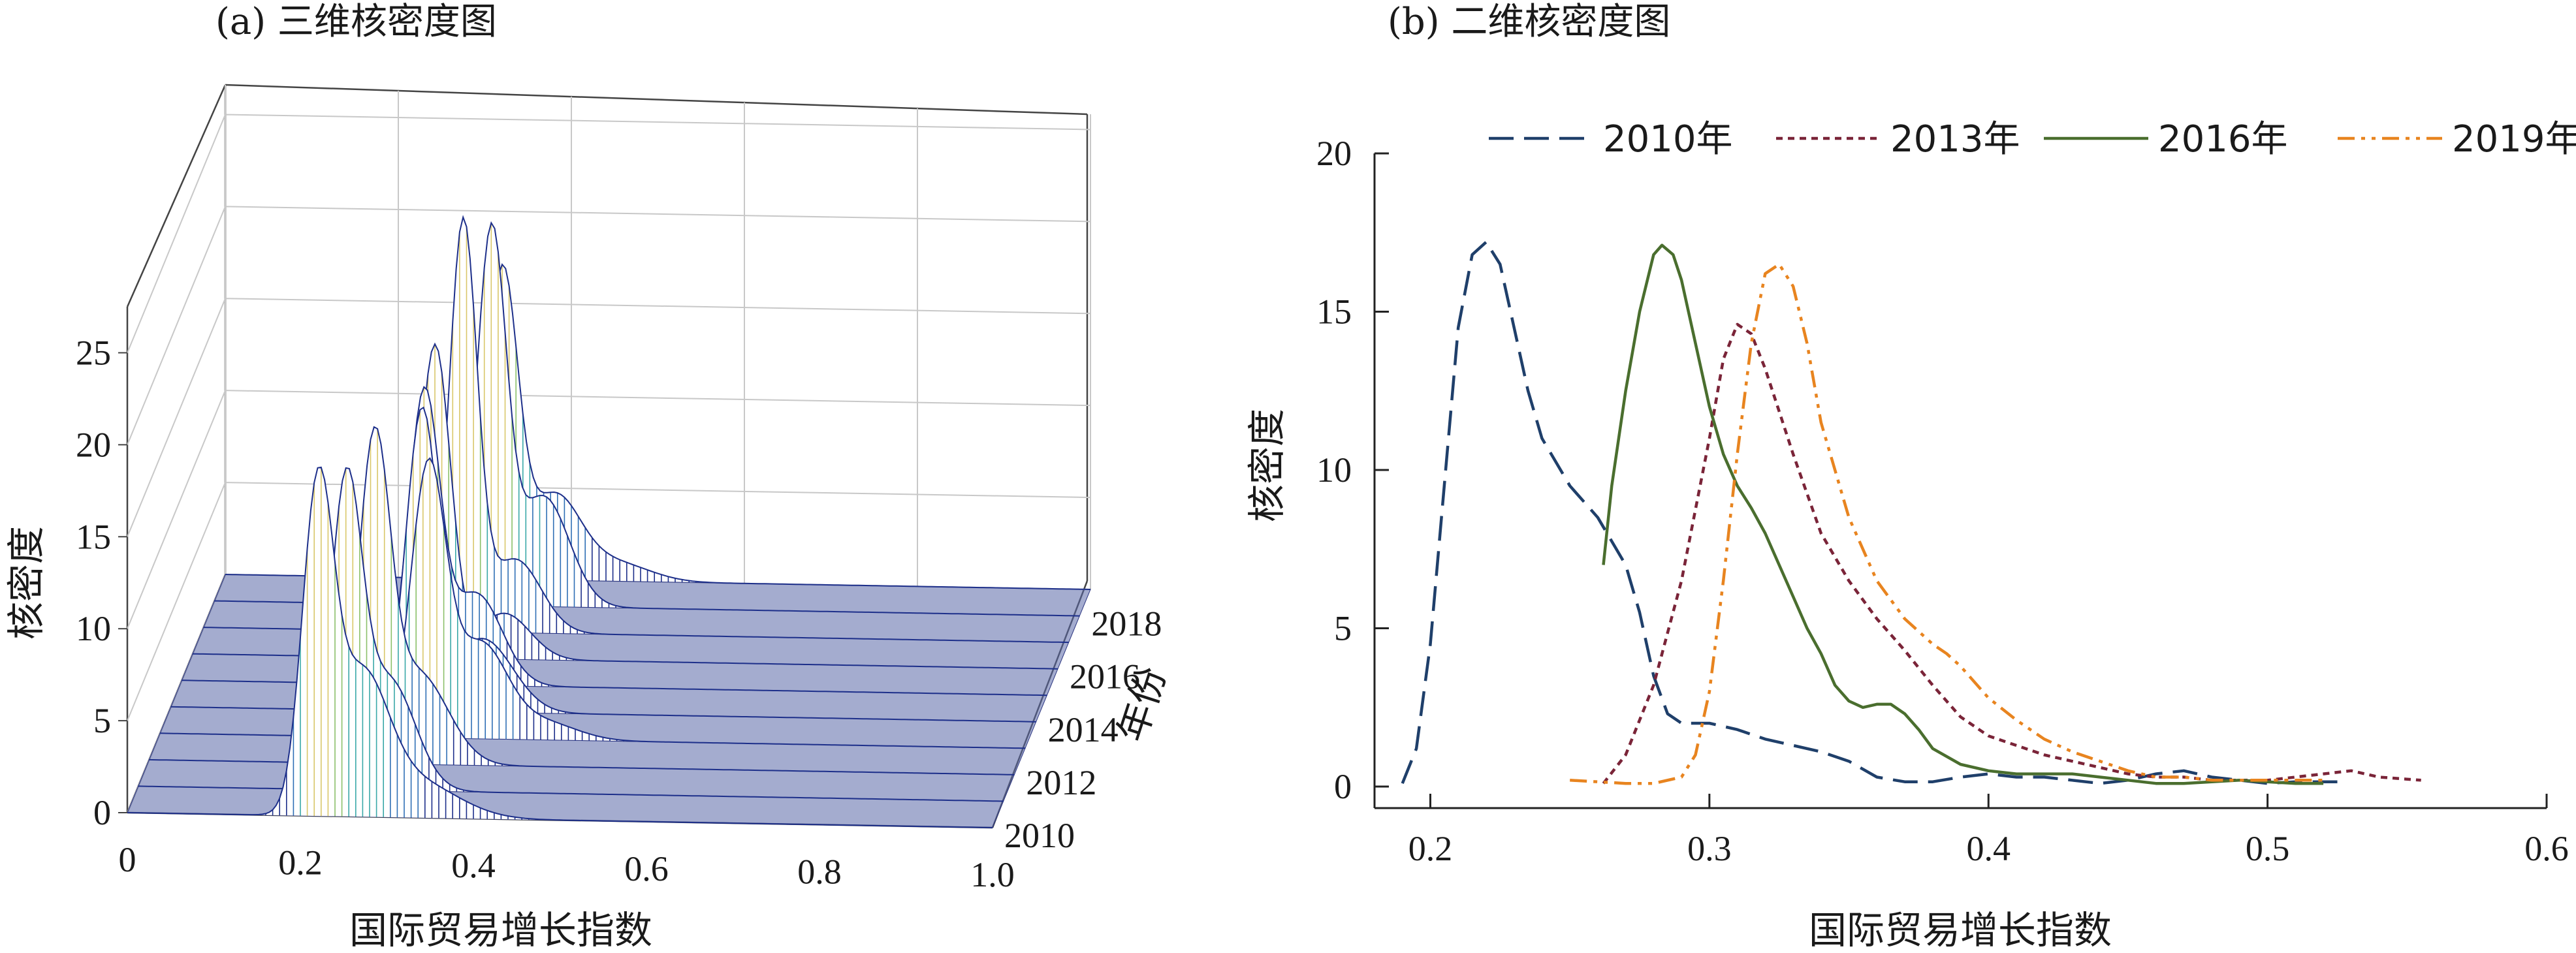 This screenshot has height=953, width=2576. I want to click on box-back-top-edge, so click(657, 100).